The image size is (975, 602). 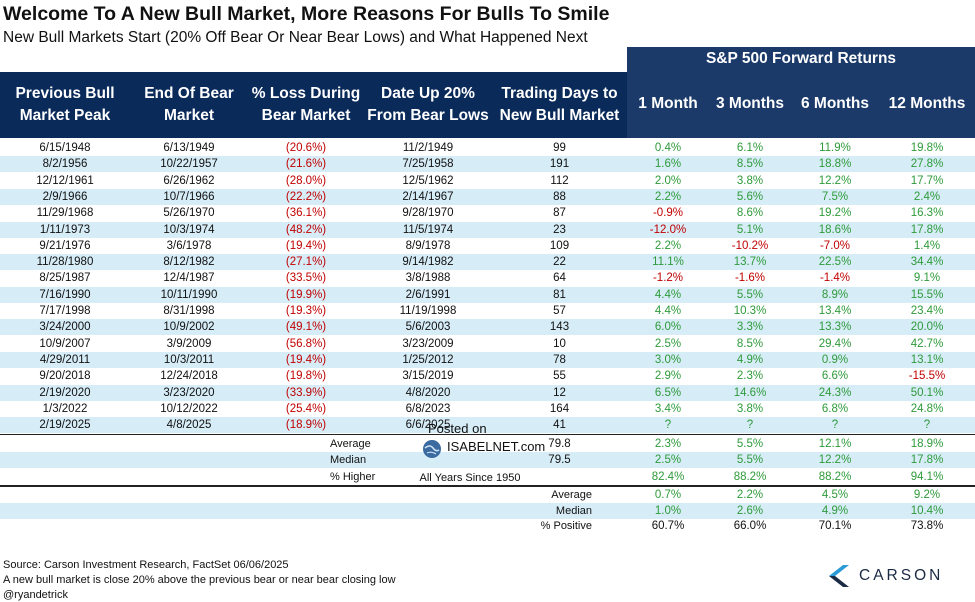 What do you see at coordinates (306, 197) in the screenshot?
I see `cell-loss: (22.2%)` at bounding box center [306, 197].